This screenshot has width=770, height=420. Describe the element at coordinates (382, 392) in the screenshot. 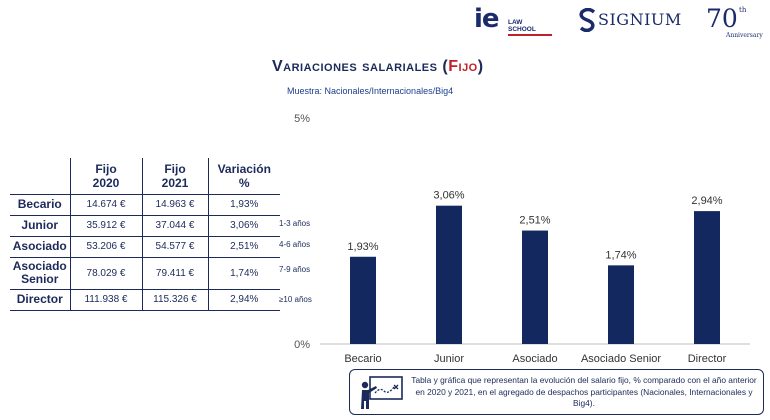

I see `presenter-board-icon` at that location.